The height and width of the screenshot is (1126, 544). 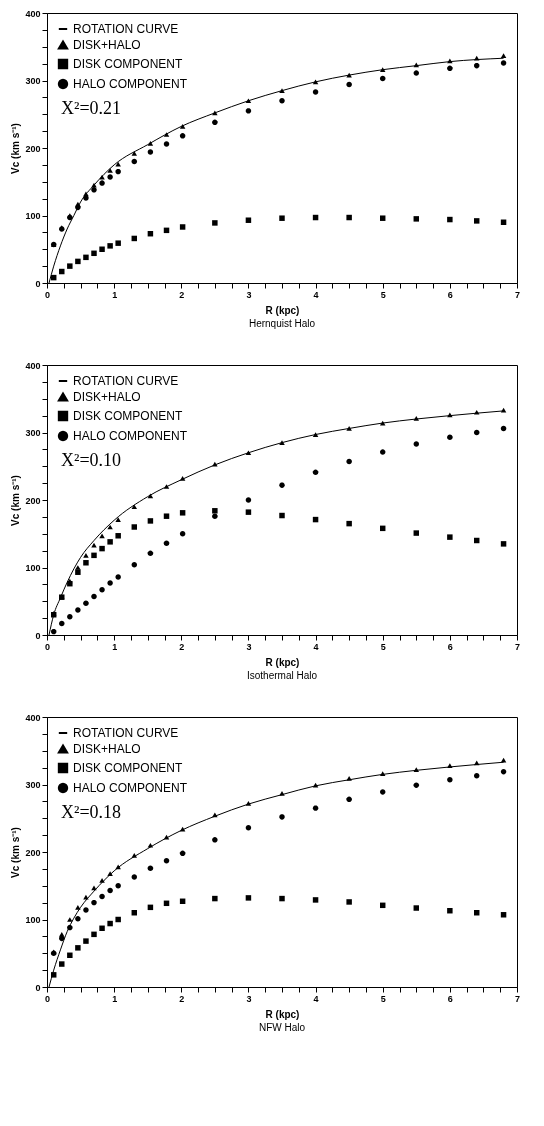 I want to click on text: Isothermal Halo, so click(x=282, y=675).